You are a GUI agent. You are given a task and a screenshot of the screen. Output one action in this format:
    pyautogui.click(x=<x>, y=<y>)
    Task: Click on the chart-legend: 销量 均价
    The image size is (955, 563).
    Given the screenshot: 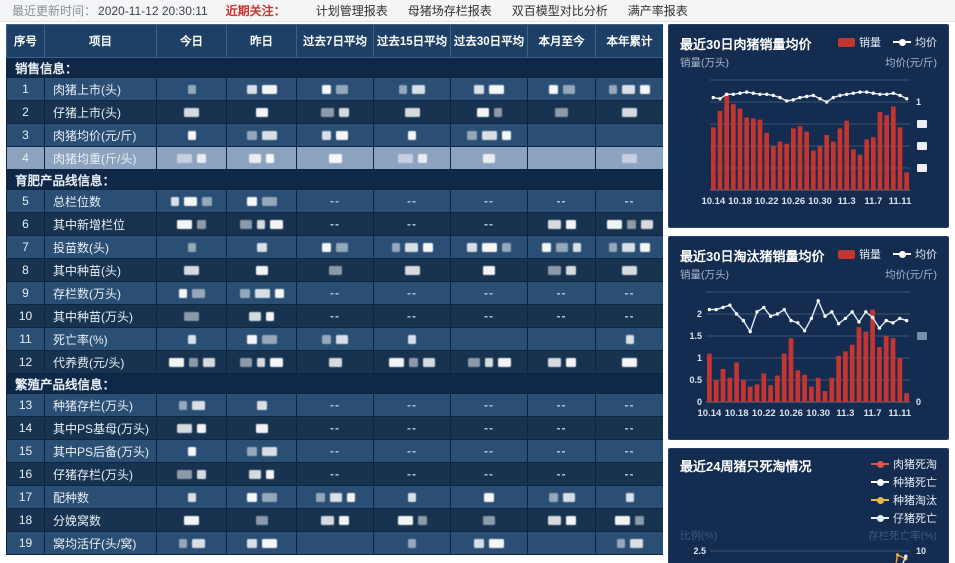 What is the action you would take?
    pyautogui.click(x=887, y=254)
    